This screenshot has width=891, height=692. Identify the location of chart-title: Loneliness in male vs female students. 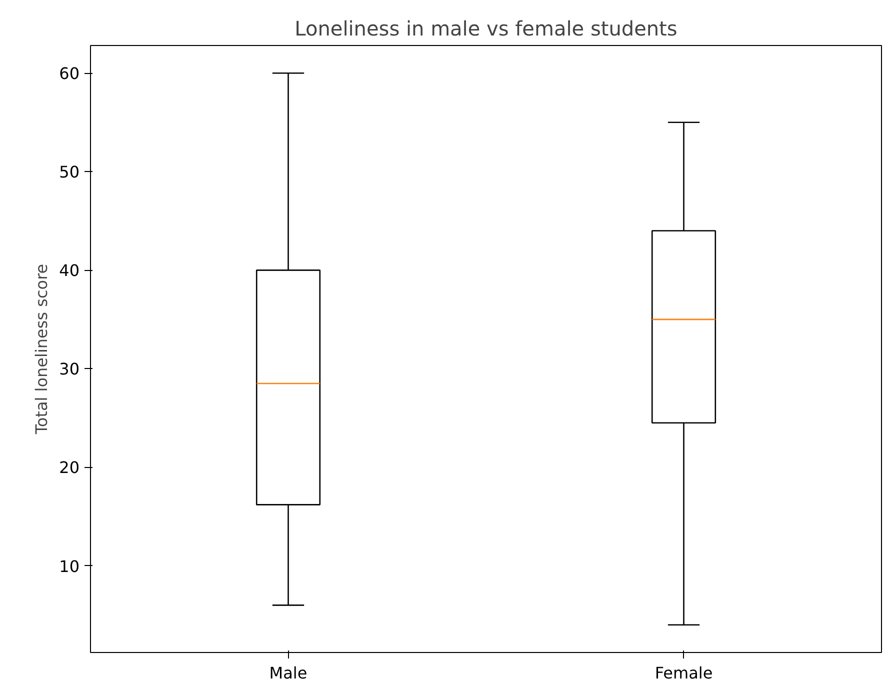
(486, 28).